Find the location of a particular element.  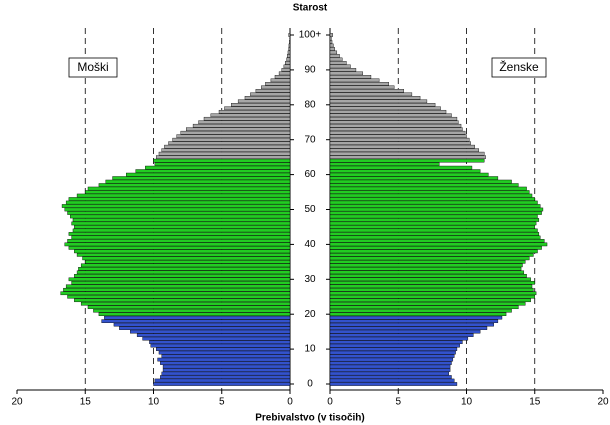

x-tick-label: 15 is located at coordinates (535, 402).